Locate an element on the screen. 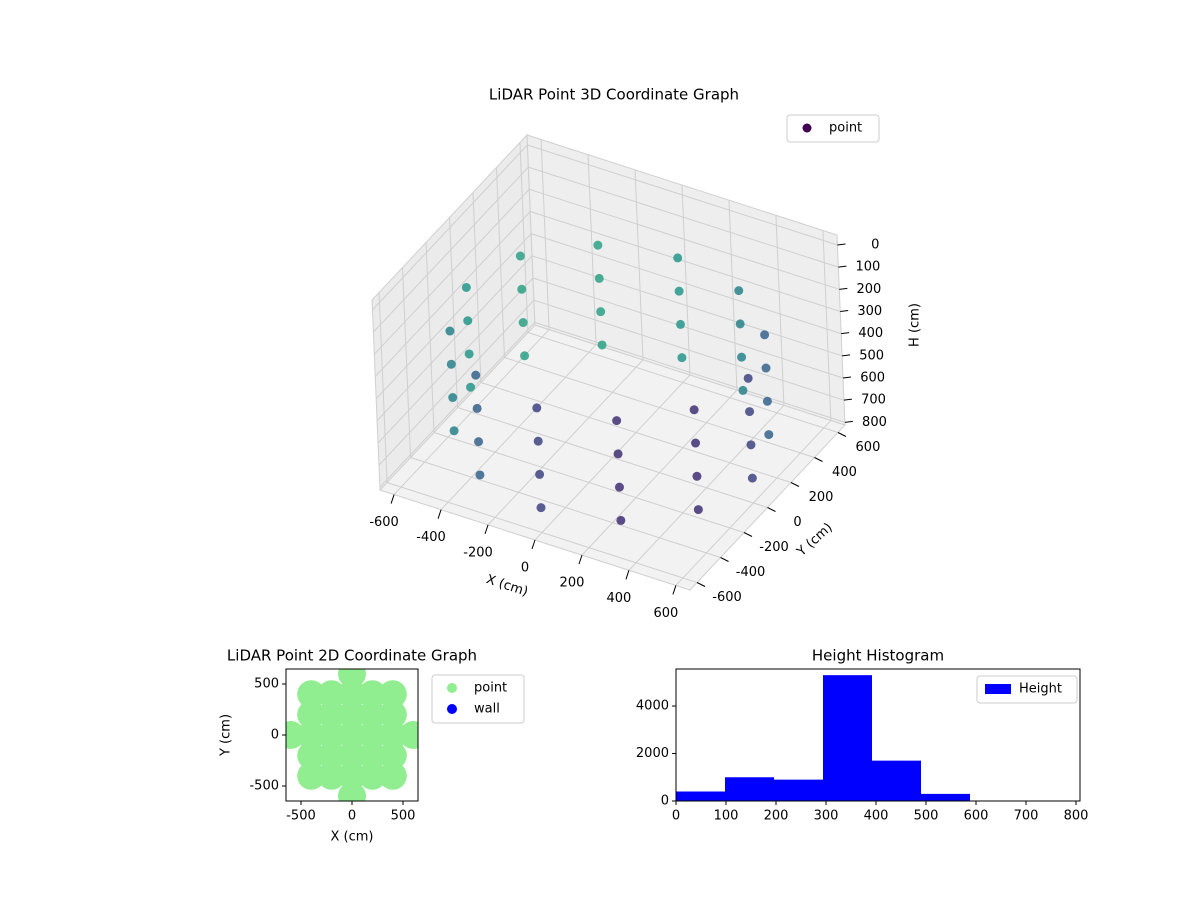 Image resolution: width=1200 pixels, height=900 pixels. y-tick-label: 500 is located at coordinates (266, 683).